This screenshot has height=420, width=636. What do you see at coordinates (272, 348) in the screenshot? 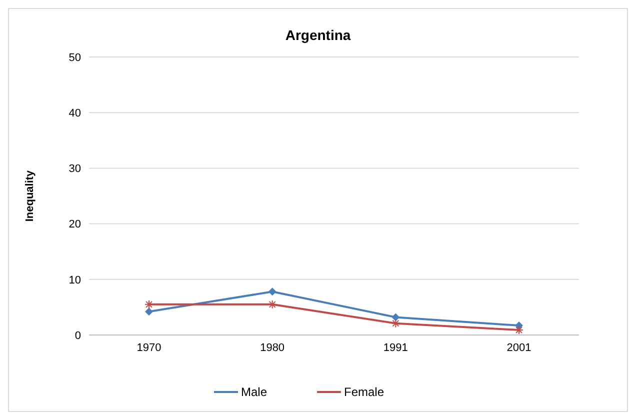
I see `x-tick-label: 1980` at bounding box center [272, 348].